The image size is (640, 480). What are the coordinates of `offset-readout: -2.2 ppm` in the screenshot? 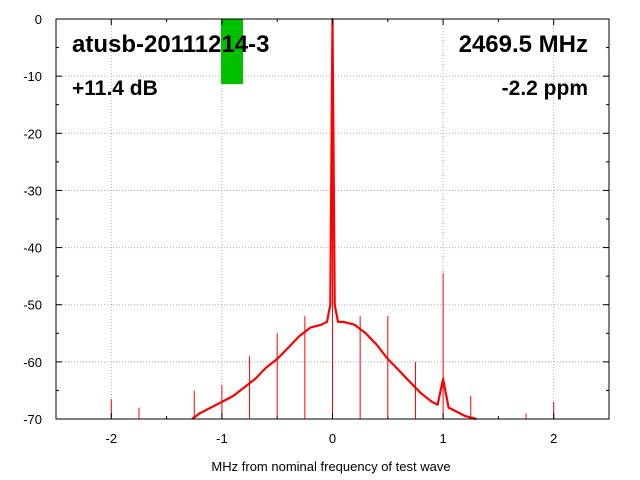 It's located at (545, 88).